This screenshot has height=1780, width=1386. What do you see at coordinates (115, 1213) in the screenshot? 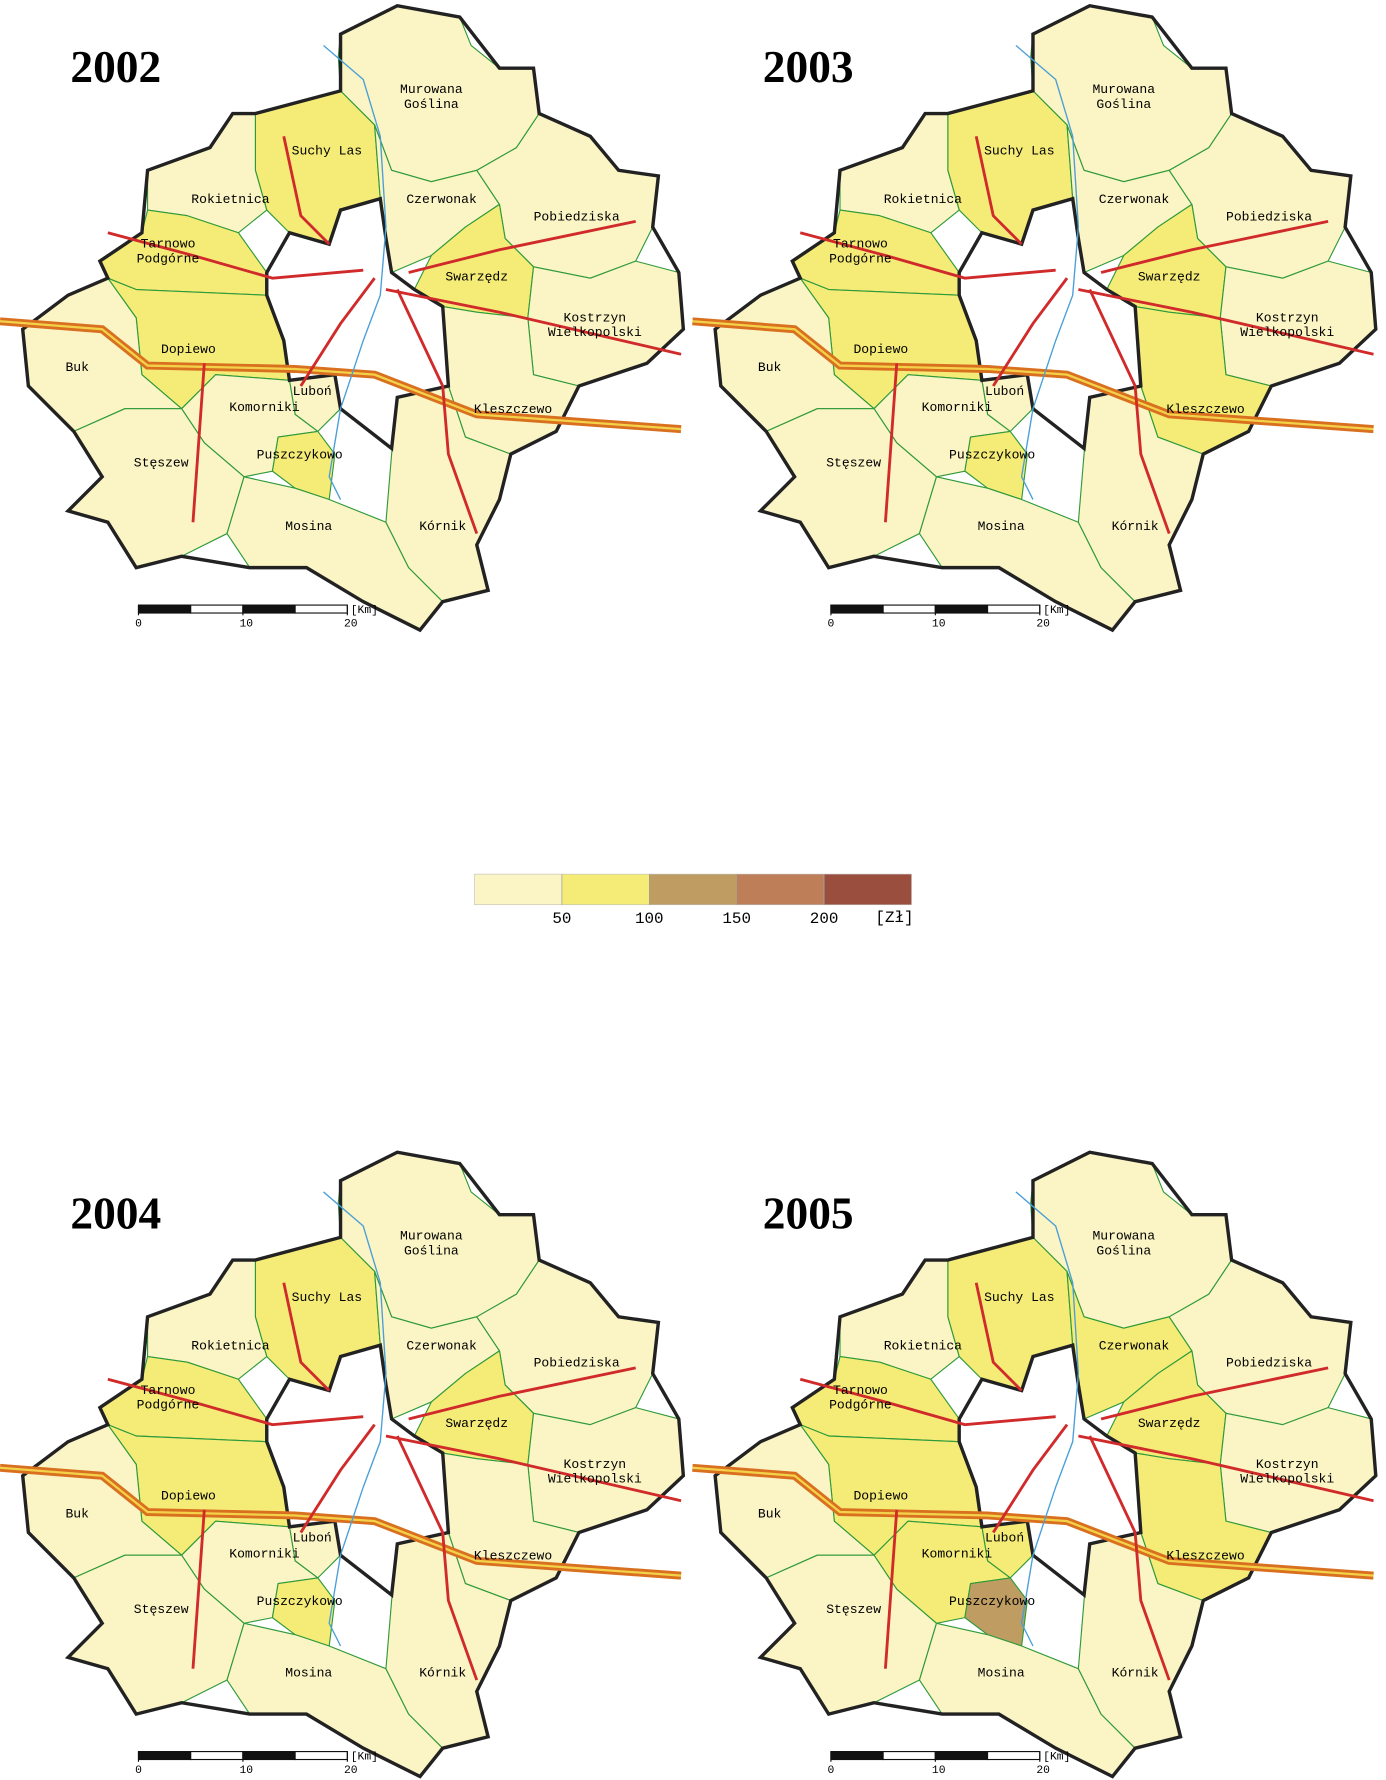
I see `year-label: 2004` at bounding box center [115, 1213].